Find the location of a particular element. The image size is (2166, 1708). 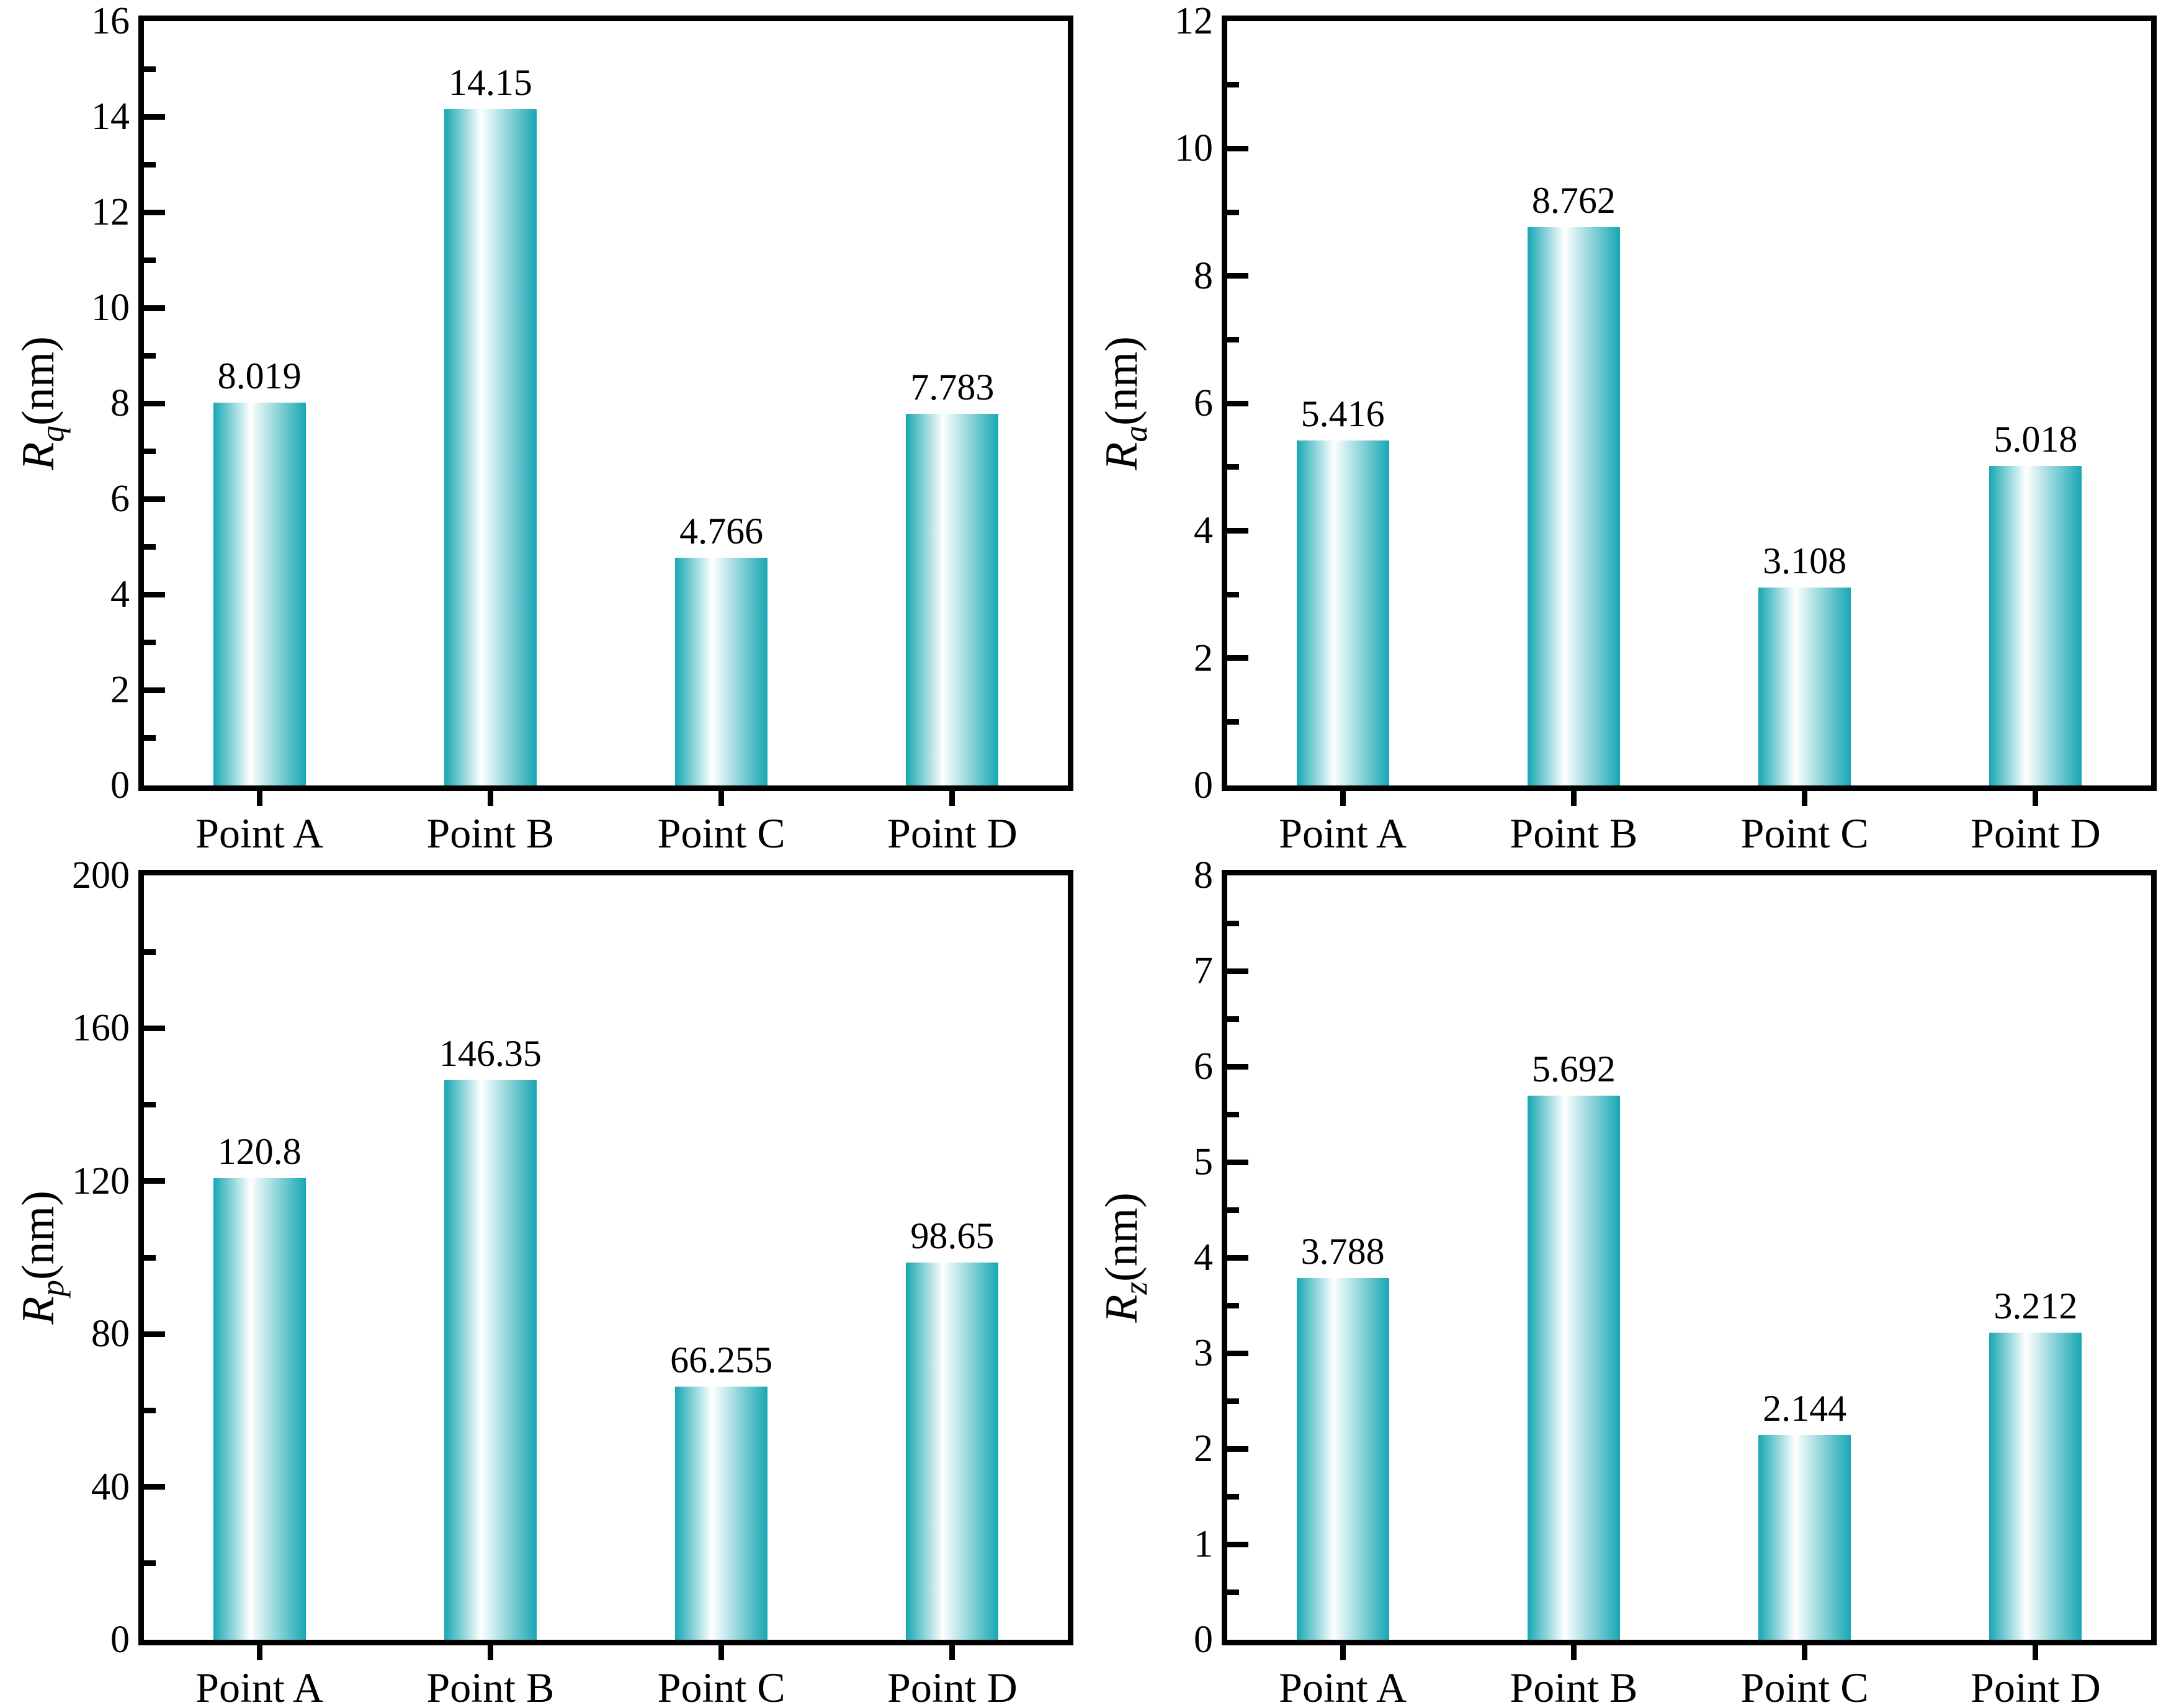

bar-value-label-point-d: 5.018 is located at coordinates (2036, 439).